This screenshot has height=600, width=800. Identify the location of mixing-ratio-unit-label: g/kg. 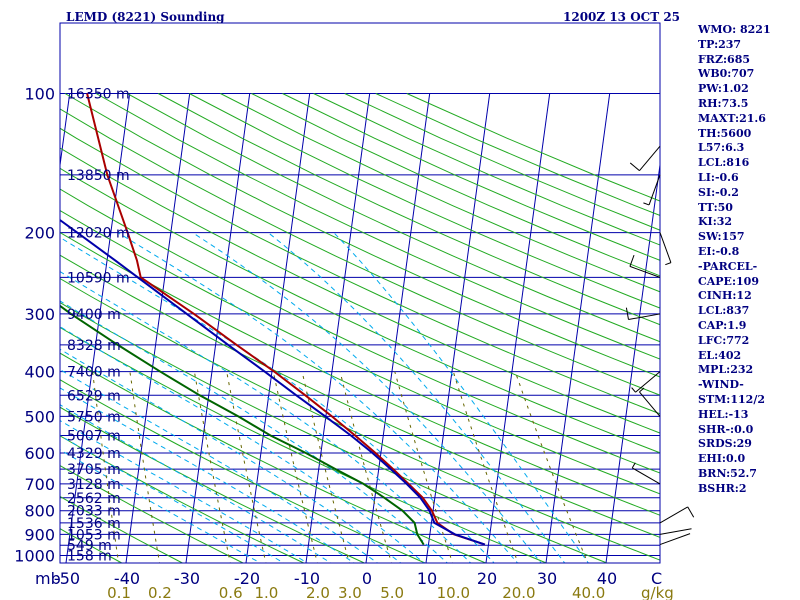
(657, 592).